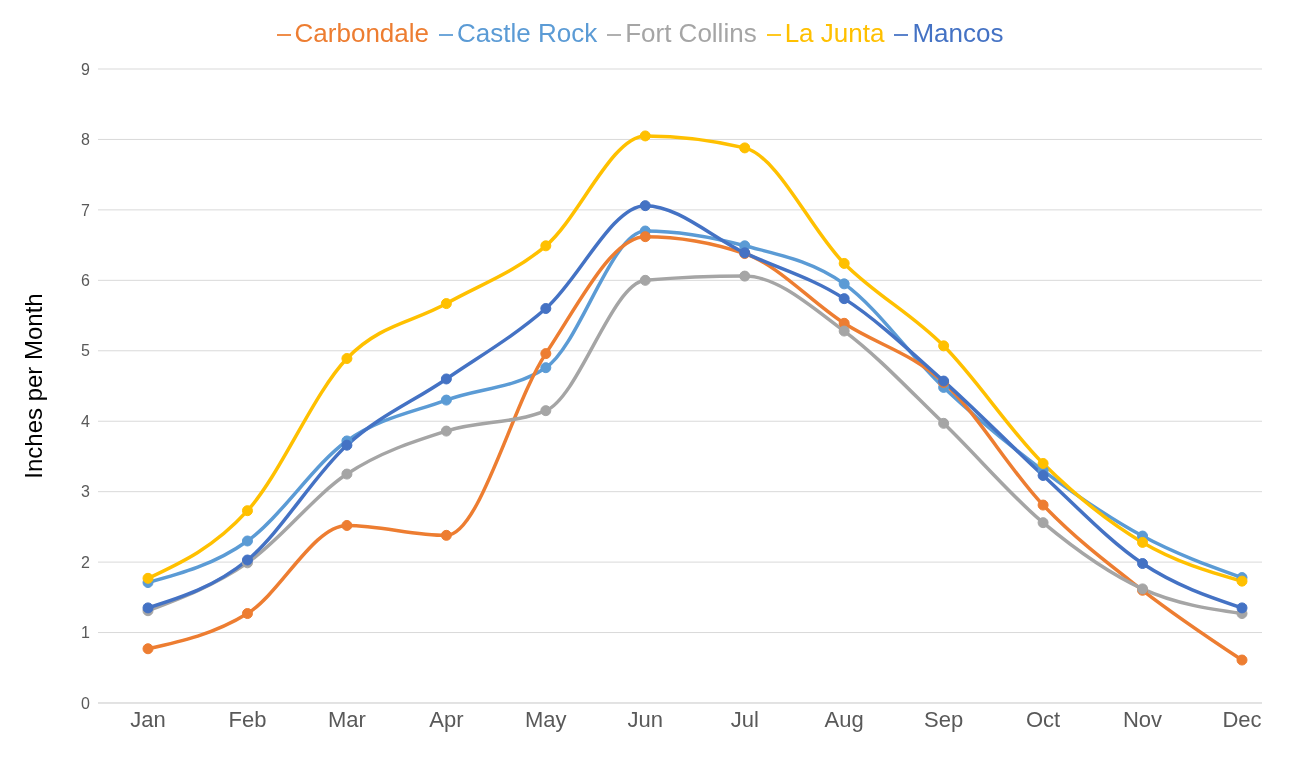 The image size is (1300, 763). What do you see at coordinates (86, 492) in the screenshot?
I see `y-tick-label: 3` at bounding box center [86, 492].